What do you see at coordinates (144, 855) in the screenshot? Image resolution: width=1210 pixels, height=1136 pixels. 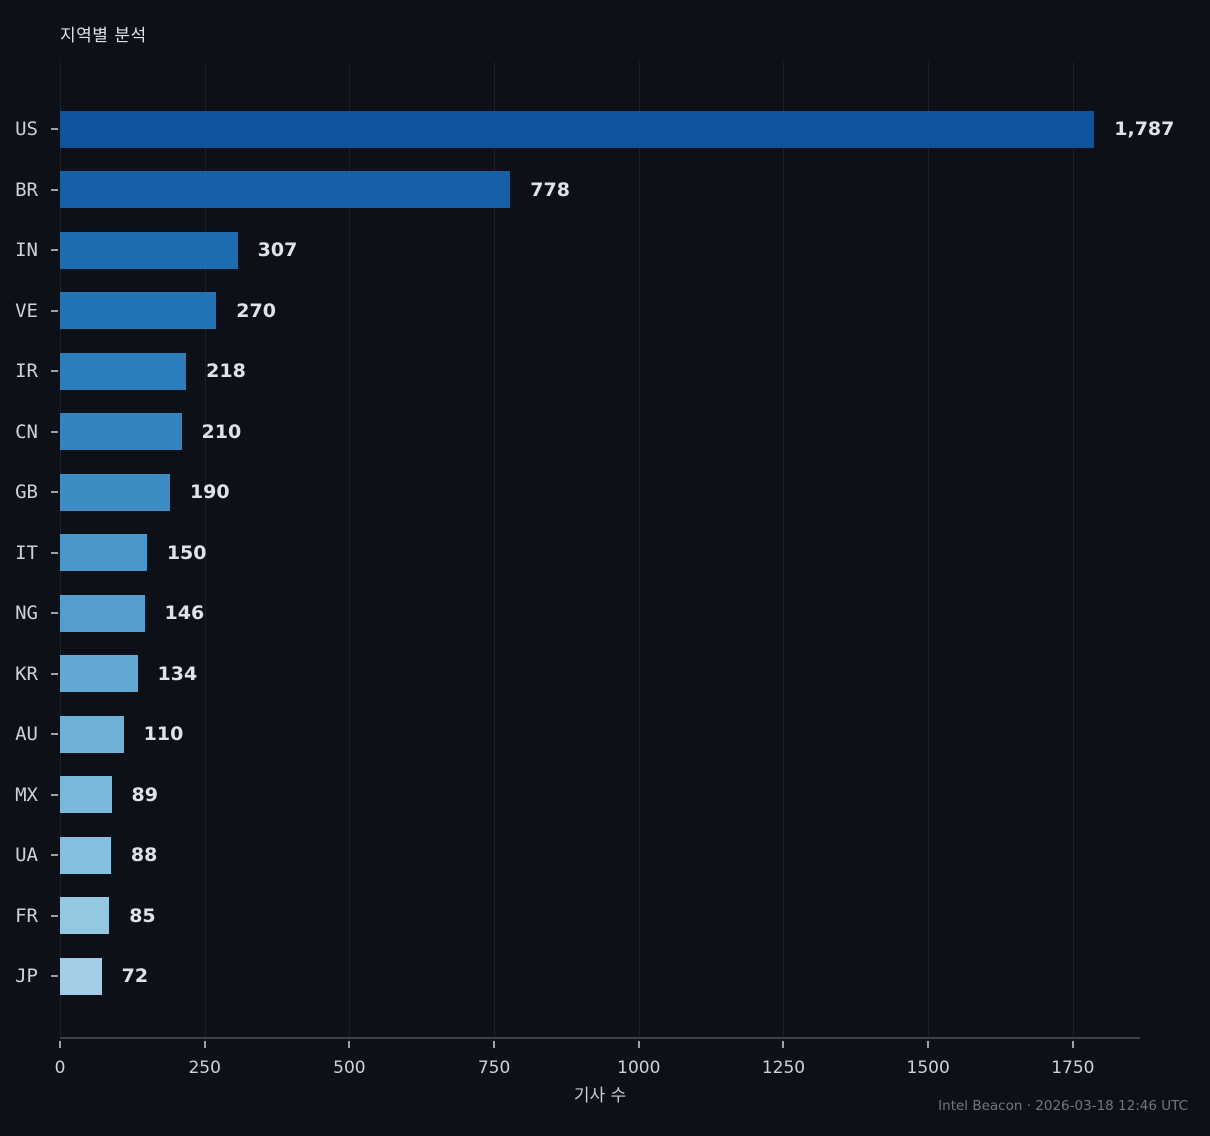 I see `bar-value-label: 88` at bounding box center [144, 855].